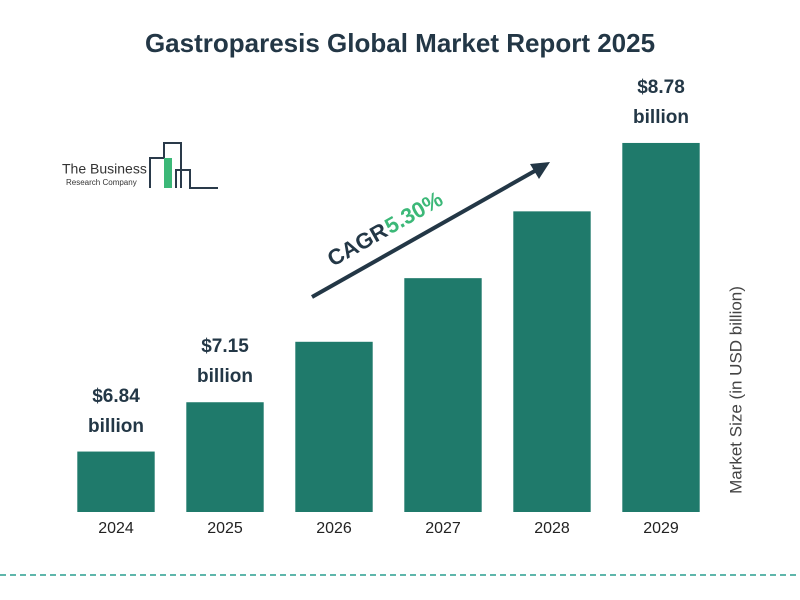 The width and height of the screenshot is (800, 600). What do you see at coordinates (104, 169) in the screenshot?
I see `logo-text: The Business` at bounding box center [104, 169].